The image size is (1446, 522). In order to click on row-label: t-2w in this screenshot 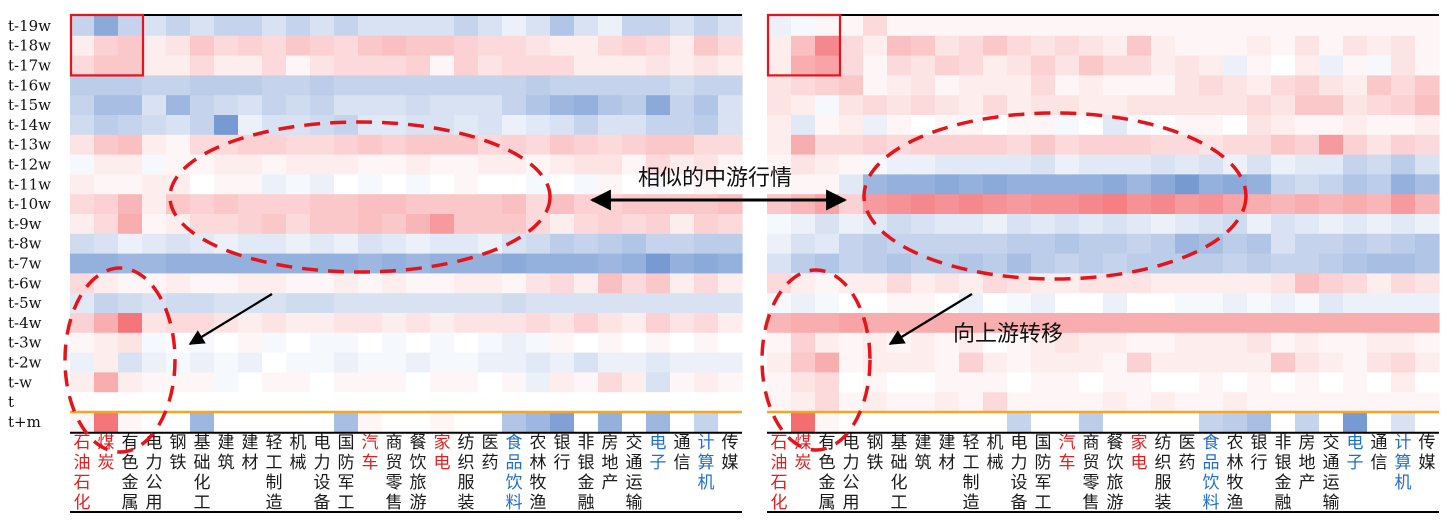, I will do `click(25, 363)`.